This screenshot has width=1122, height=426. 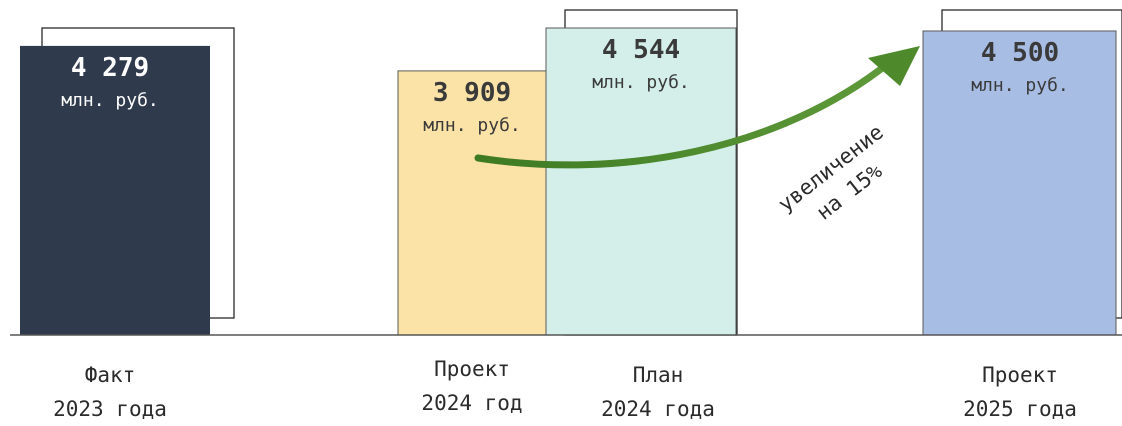 What do you see at coordinates (472, 386) in the screenshot?
I see `category-label: Проект 2024 год` at bounding box center [472, 386].